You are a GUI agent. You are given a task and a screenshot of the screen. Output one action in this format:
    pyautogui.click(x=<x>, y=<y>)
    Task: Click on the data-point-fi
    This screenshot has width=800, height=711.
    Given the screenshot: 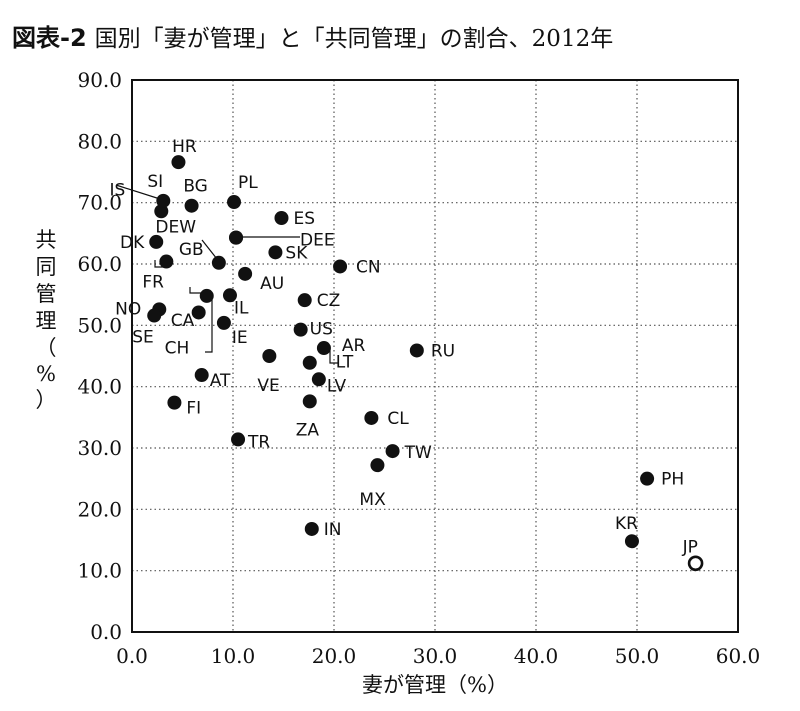 What is the action you would take?
    pyautogui.click(x=174, y=402)
    